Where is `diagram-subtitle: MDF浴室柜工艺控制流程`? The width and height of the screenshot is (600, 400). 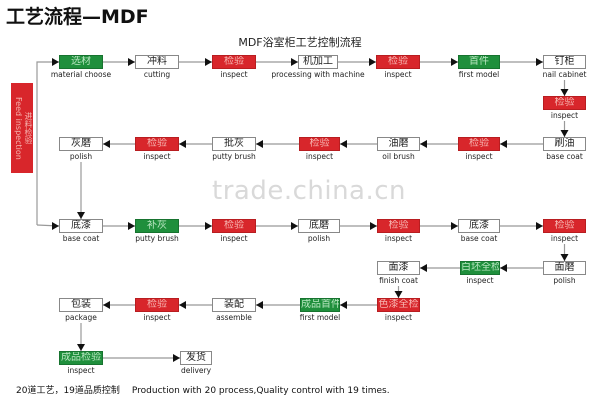
diagram-subtitle: MDF浴室柜工艺控制流程 is located at coordinates (300, 42).